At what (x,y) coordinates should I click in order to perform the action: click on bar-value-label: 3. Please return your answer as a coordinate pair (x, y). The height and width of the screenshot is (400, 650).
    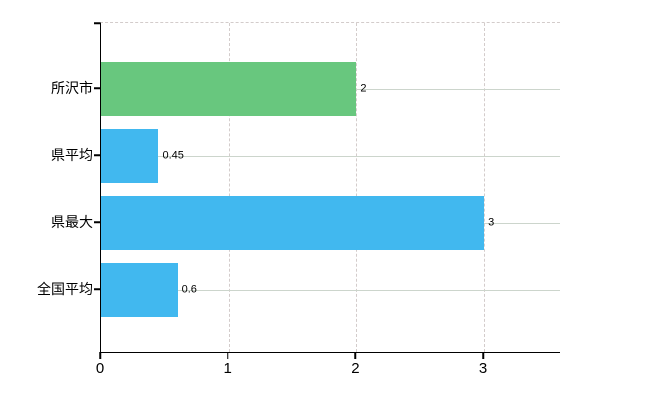
    Looking at the image, I should click on (491, 222).